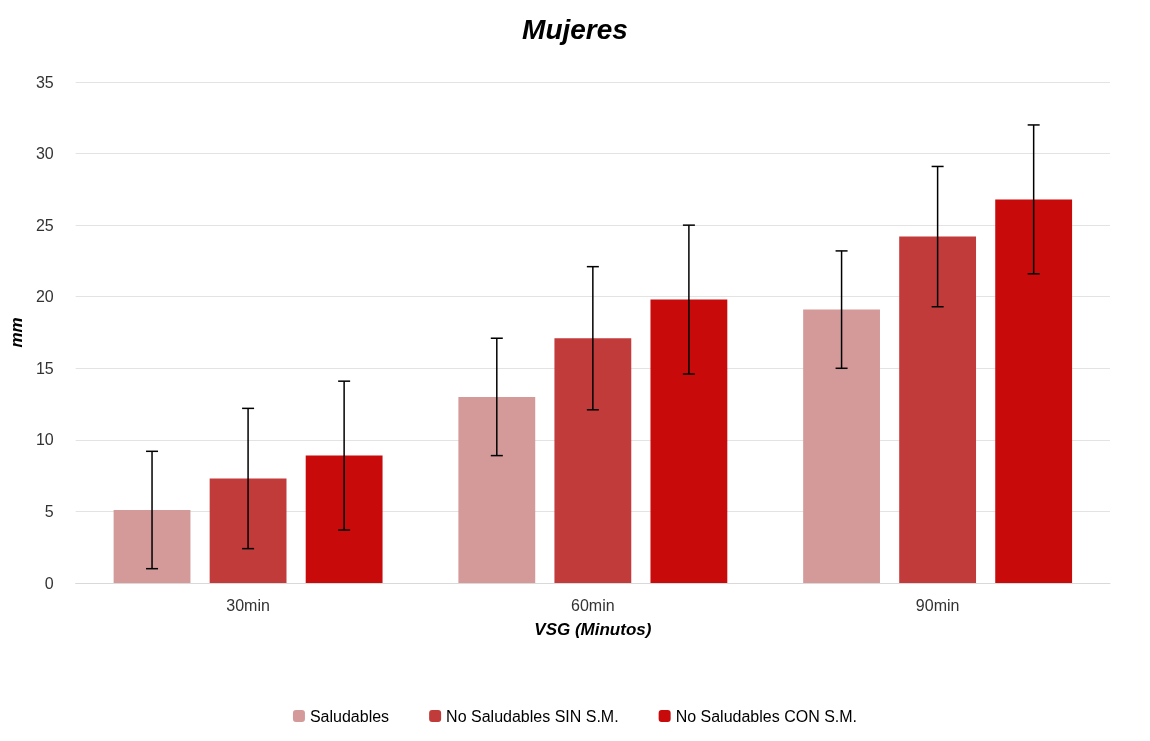 This screenshot has height=741, width=1150. I want to click on x-tick-label: 60min, so click(593, 605).